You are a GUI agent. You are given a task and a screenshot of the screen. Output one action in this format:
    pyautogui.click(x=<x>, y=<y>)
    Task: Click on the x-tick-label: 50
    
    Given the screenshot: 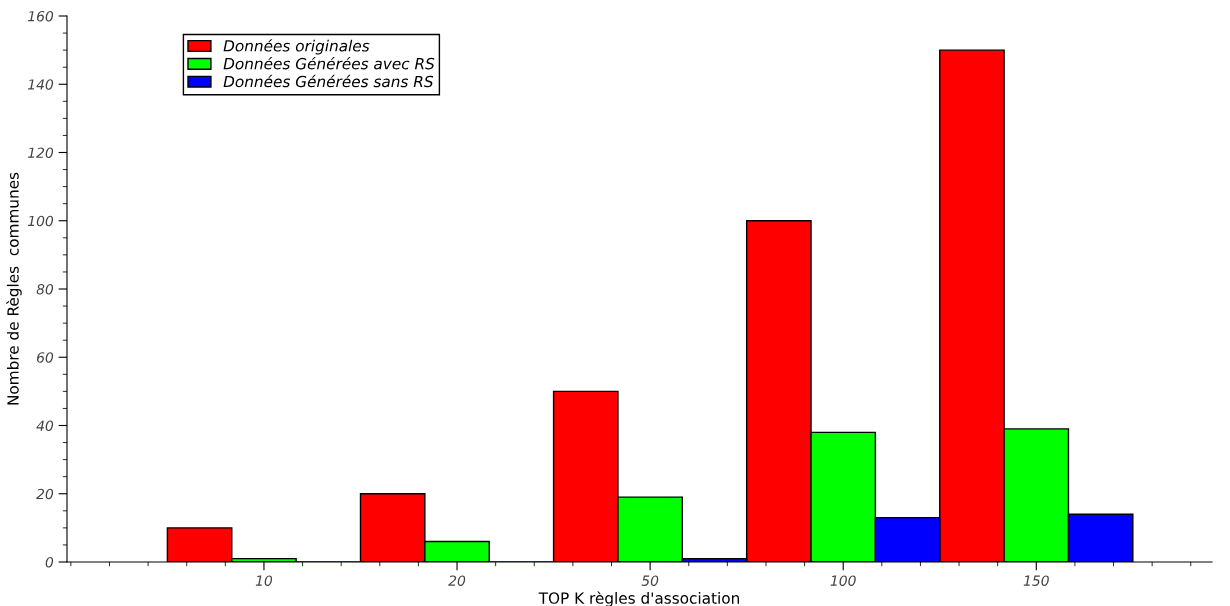 What is the action you would take?
    pyautogui.click(x=650, y=580)
    